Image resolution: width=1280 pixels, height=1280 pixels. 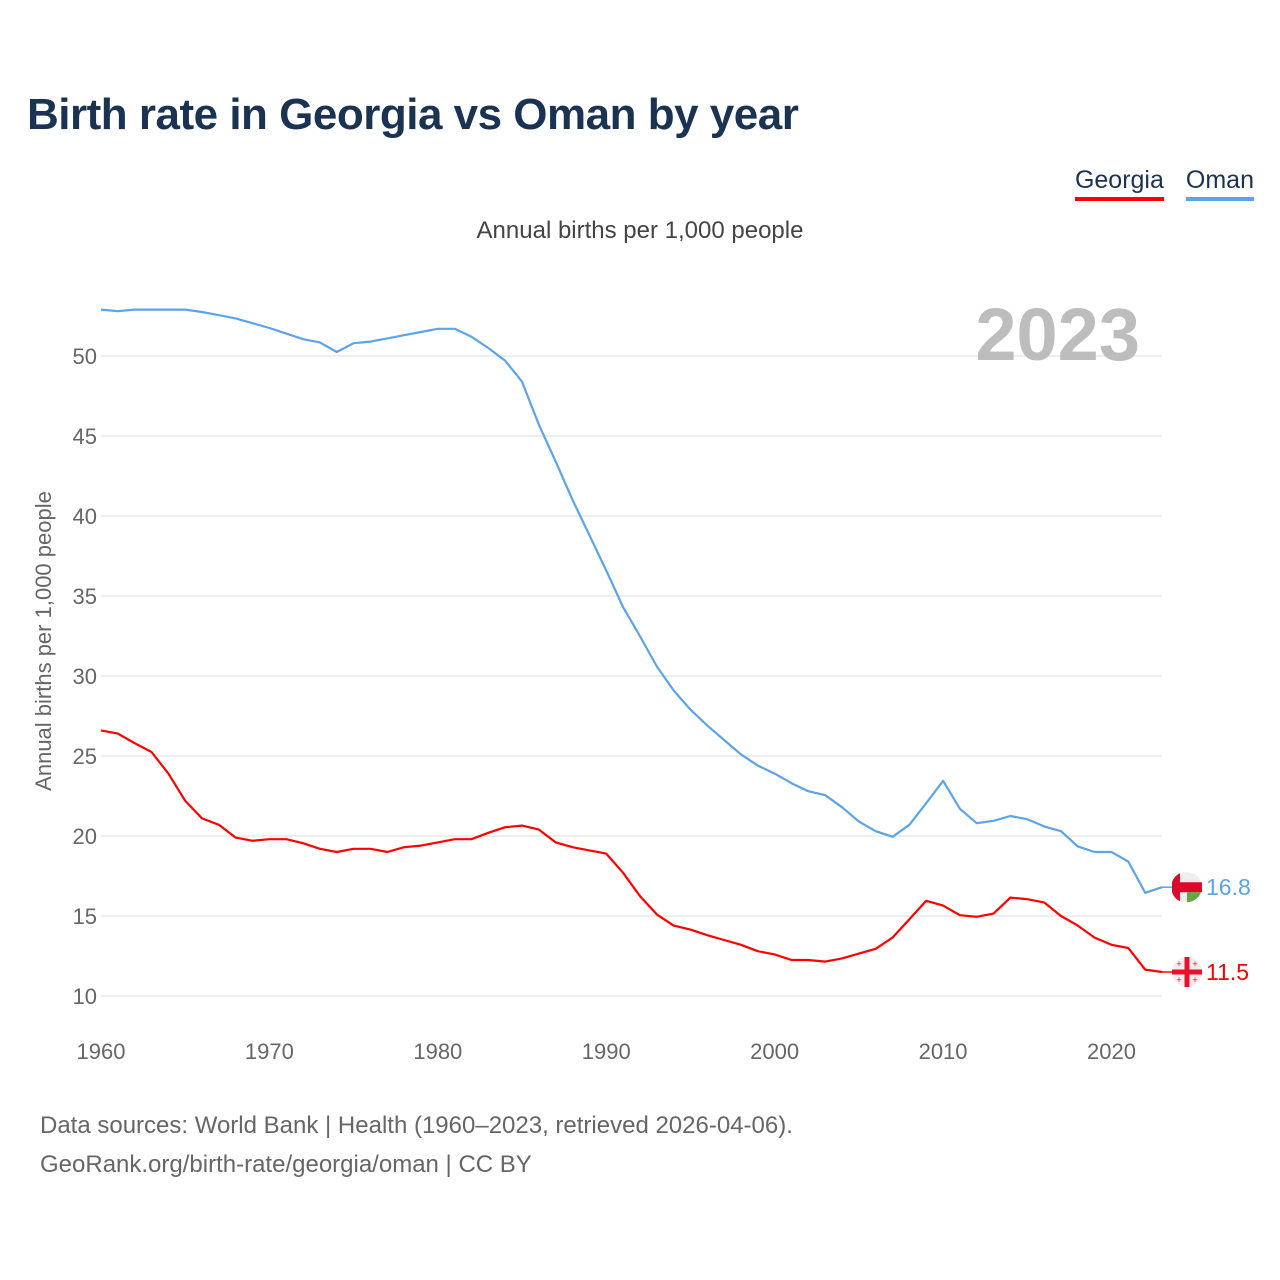 What do you see at coordinates (85, 916) in the screenshot?
I see `y-tick-label: 15` at bounding box center [85, 916].